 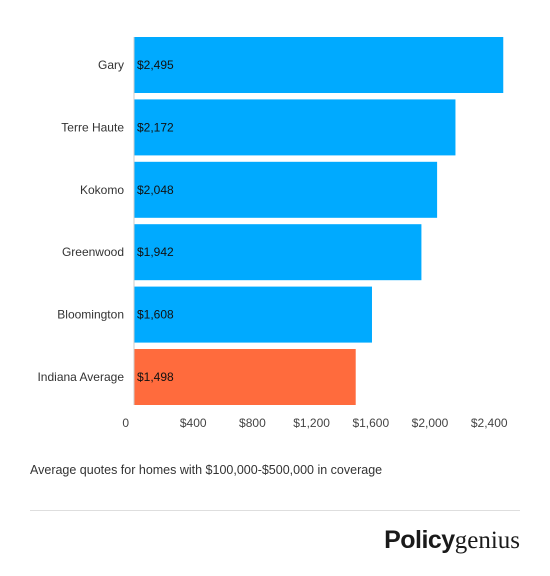 I want to click on x-tick-label: $400, so click(x=193, y=423).